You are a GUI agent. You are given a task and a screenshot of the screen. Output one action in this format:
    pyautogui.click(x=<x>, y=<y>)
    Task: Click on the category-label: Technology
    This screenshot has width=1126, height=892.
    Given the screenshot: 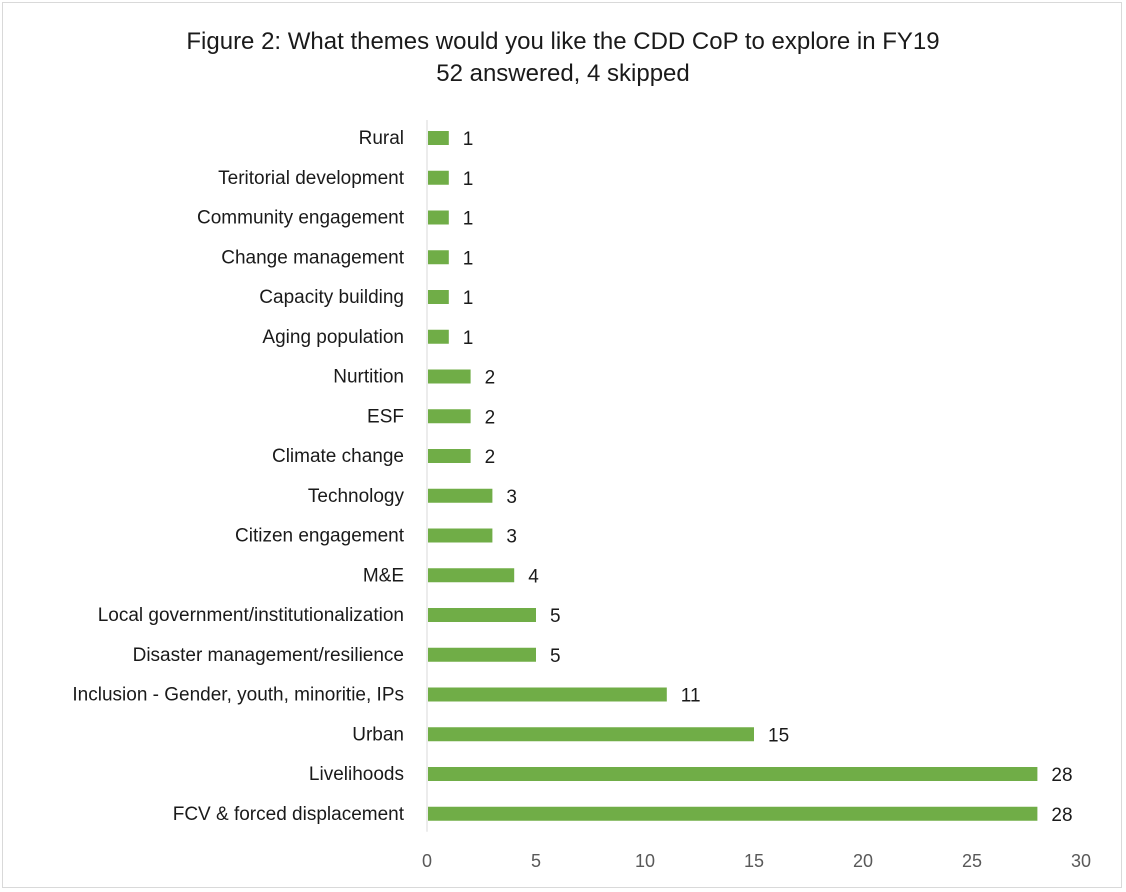 What is the action you would take?
    pyautogui.click(x=356, y=496)
    